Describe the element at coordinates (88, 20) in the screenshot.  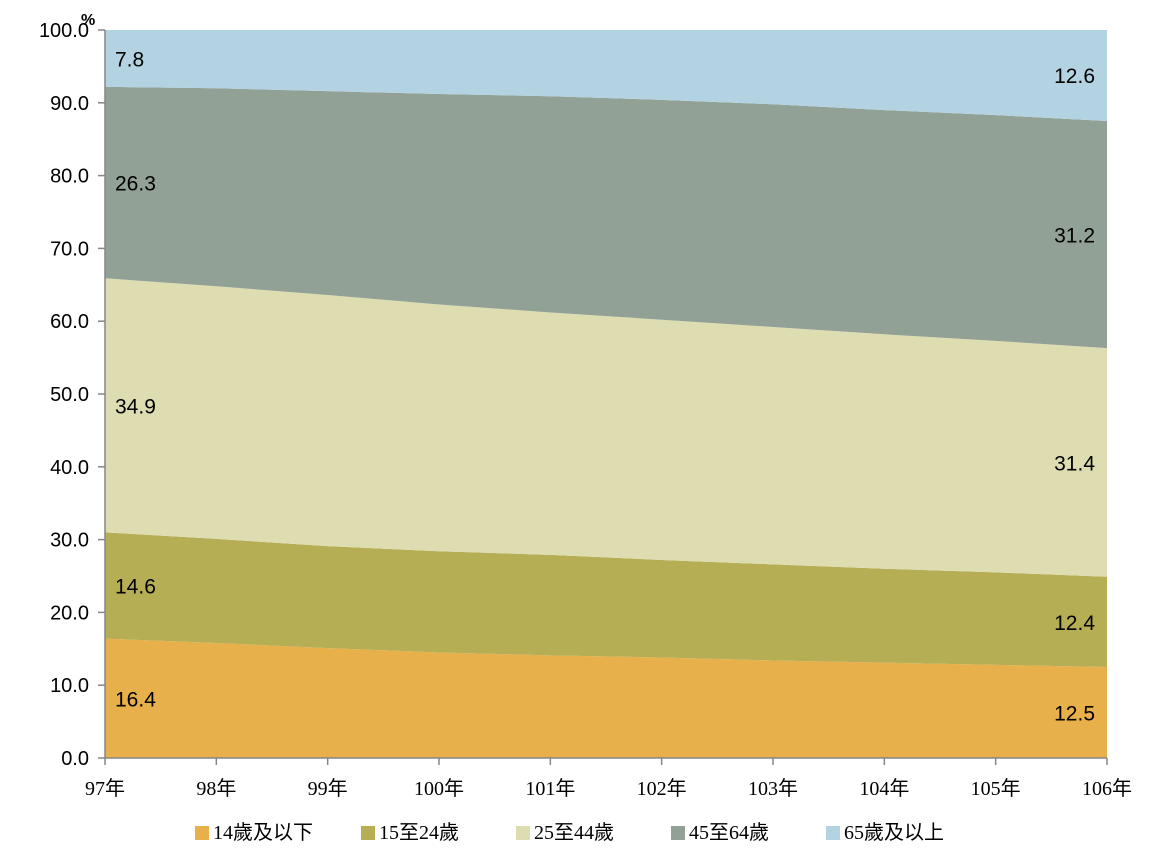
I see `y-axis-unit: %` at that location.